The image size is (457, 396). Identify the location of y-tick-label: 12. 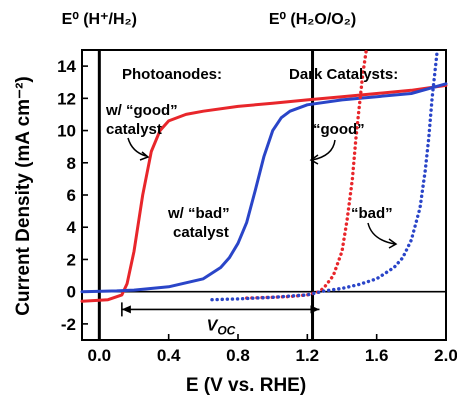
(66, 98).